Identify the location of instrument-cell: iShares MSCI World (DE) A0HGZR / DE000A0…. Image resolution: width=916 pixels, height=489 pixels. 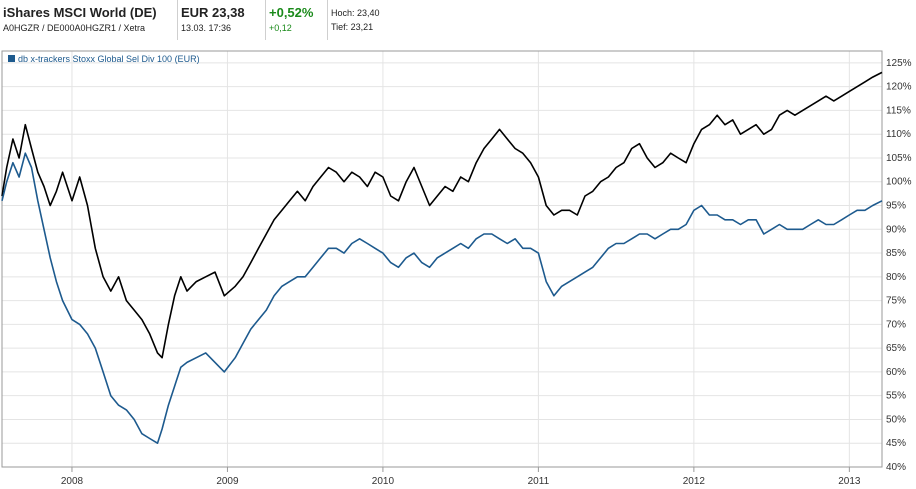
(89, 20).